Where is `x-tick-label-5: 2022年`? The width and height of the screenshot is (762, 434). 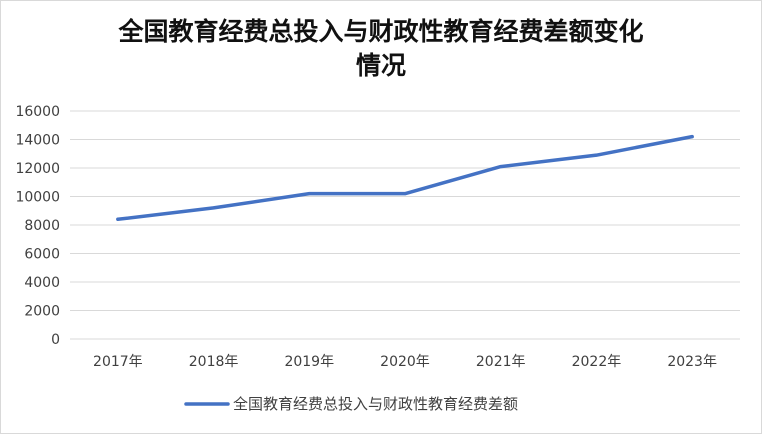
x-tick-label-5: 2022年 is located at coordinates (597, 362).